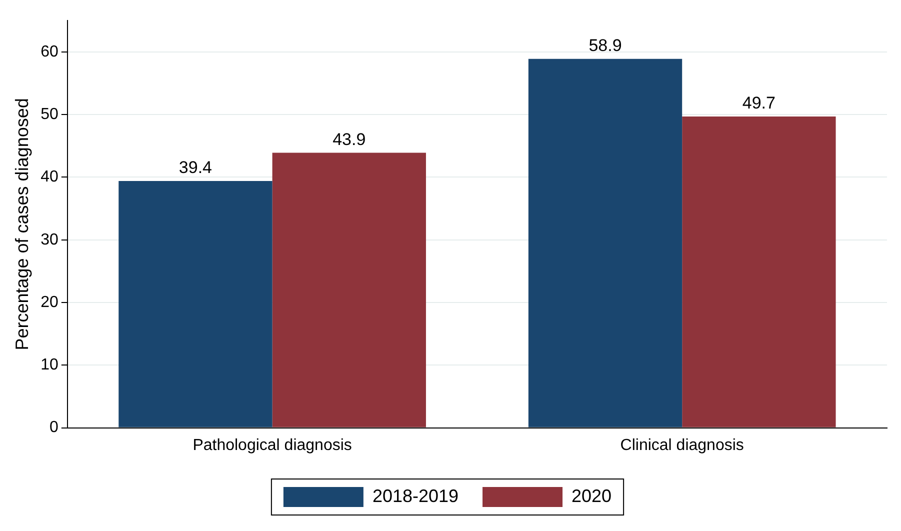 This screenshot has width=901, height=531. I want to click on x-tick-label: Clinical diagnosis, so click(682, 445).